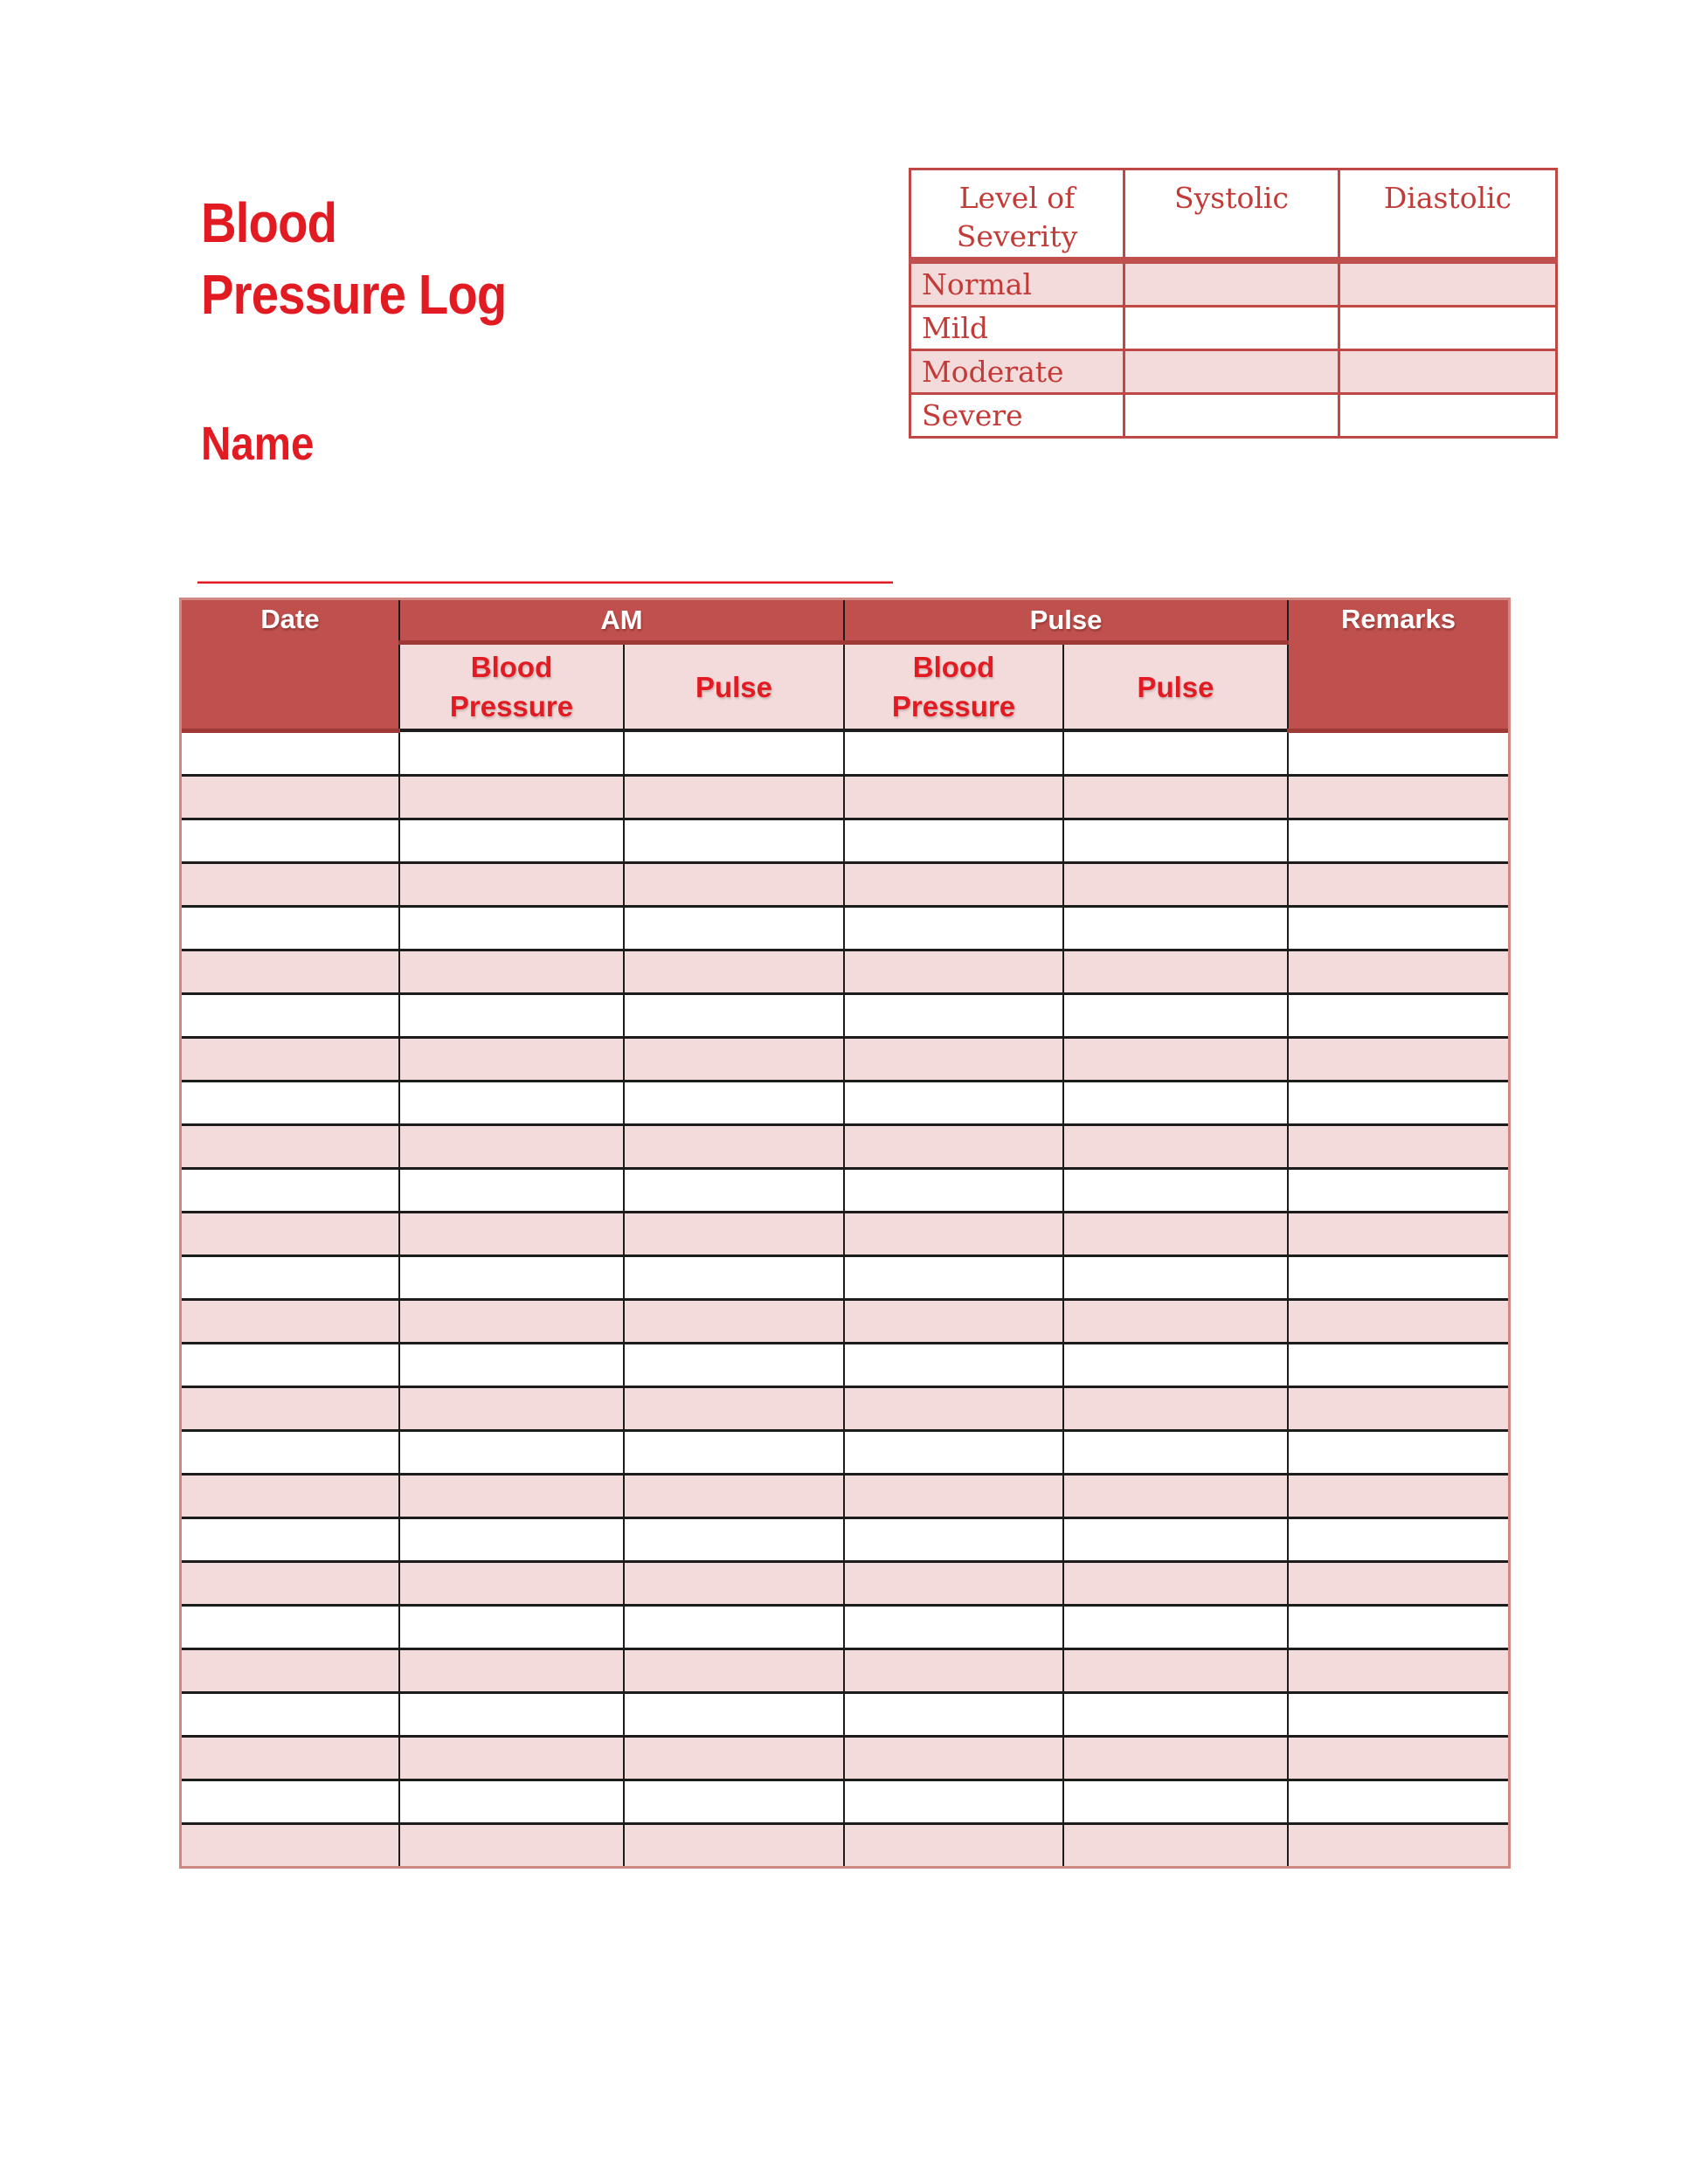 The width and height of the screenshot is (1688, 2184). What do you see at coordinates (953, 686) in the screenshot?
I see `log-subheader-pm-blood-pressure: Blood Pressure` at bounding box center [953, 686].